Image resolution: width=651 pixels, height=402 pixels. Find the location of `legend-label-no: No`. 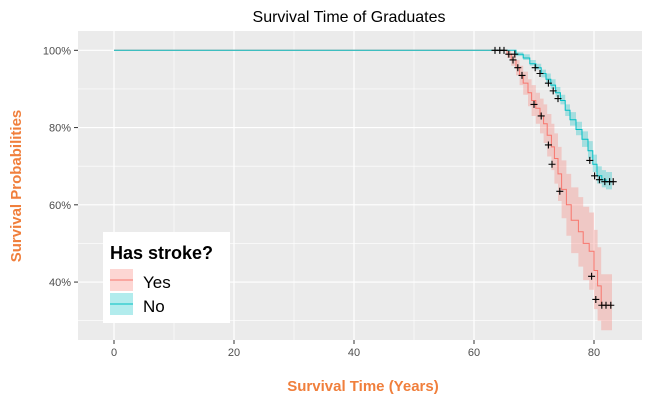

legend-label-no: No is located at coordinates (154, 306).